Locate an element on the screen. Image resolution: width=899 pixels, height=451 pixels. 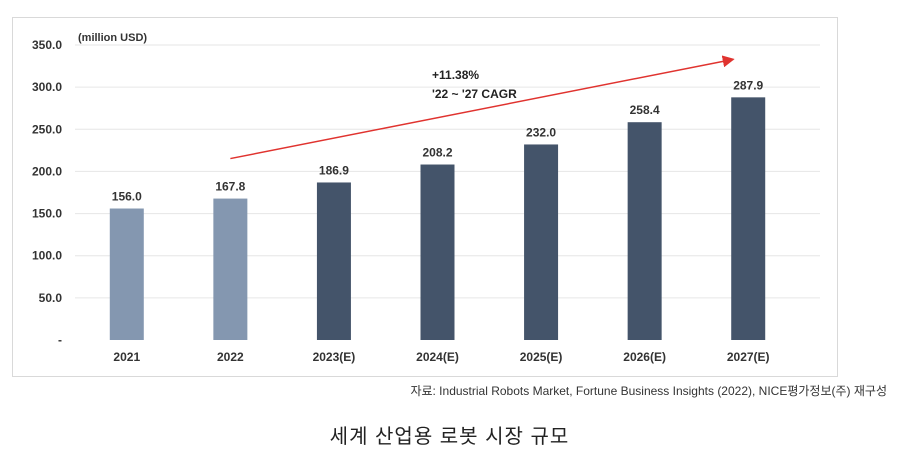
y-tick-label: 250.0 is located at coordinates (47, 129).